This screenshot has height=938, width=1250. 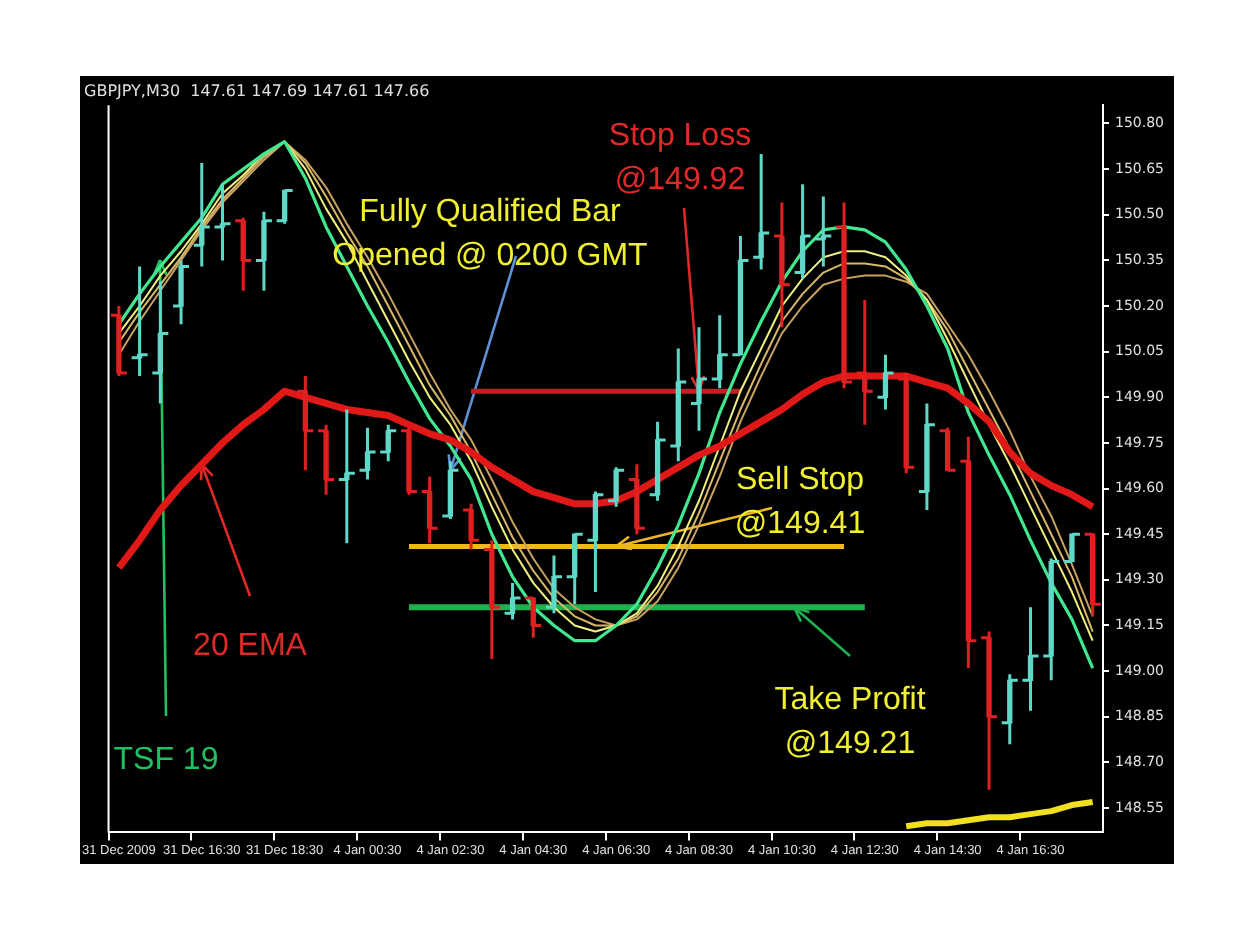 What do you see at coordinates (250, 645) in the screenshot?
I see `annotation: 20 EMA` at bounding box center [250, 645].